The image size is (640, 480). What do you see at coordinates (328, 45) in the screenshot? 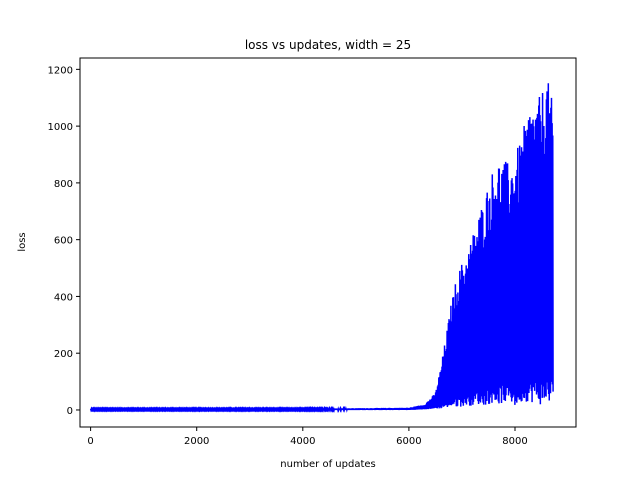
I see `chart-title: loss vs updates, width = 25` at bounding box center [328, 45].